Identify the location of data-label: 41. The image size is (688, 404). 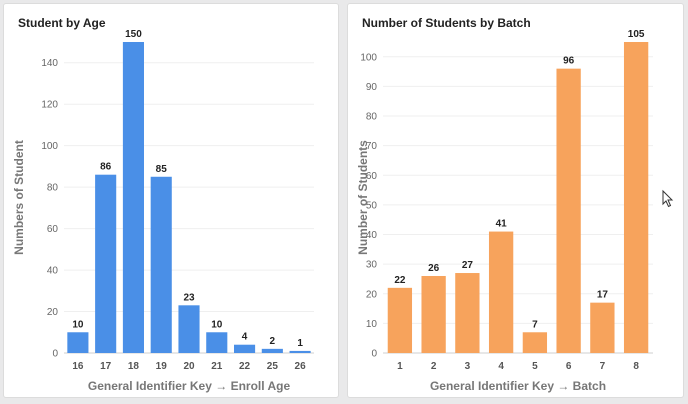
(502, 224).